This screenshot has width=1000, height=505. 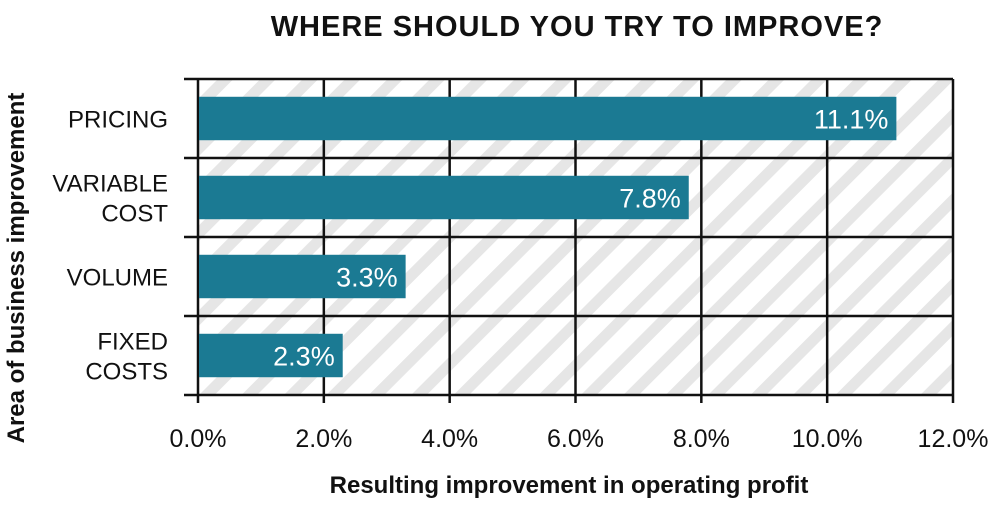 What do you see at coordinates (851, 120) in the screenshot?
I see `data-label-0: 11.1%` at bounding box center [851, 120].